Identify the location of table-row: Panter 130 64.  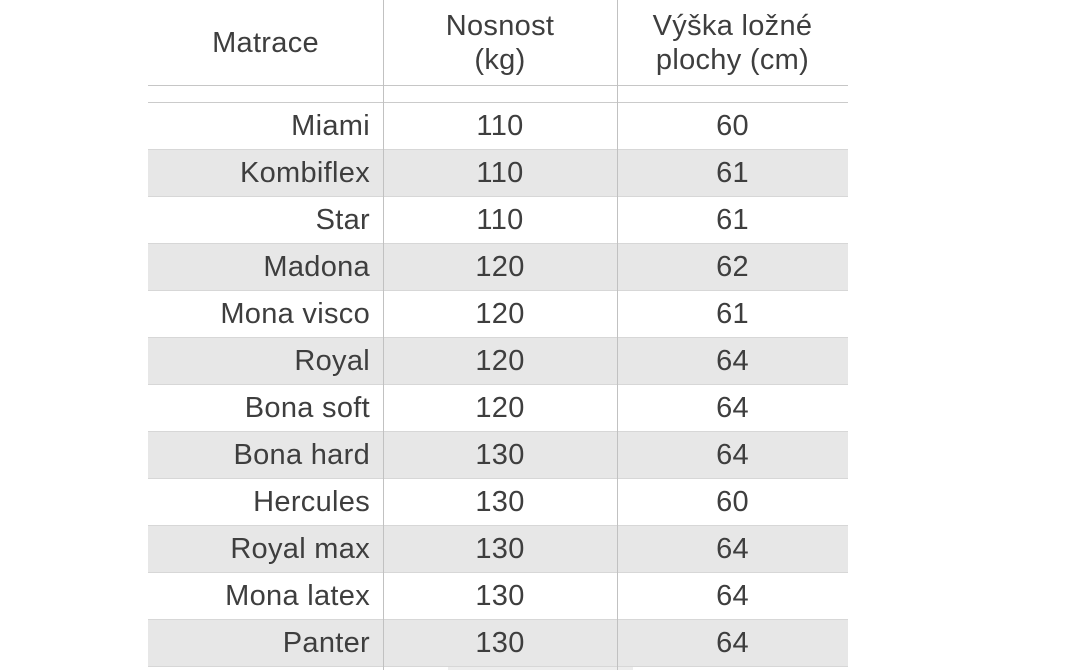
(498, 643).